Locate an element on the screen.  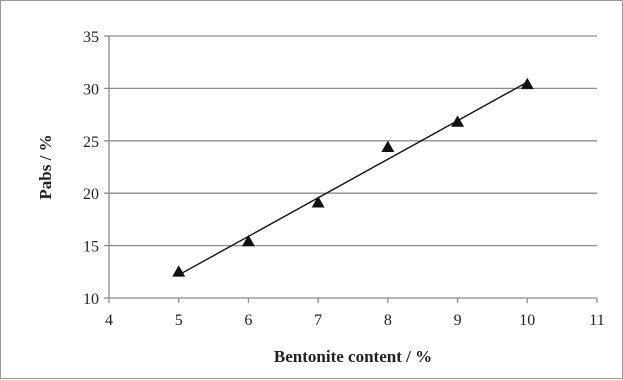
x-tick-label-11: 11 is located at coordinates (596, 320).